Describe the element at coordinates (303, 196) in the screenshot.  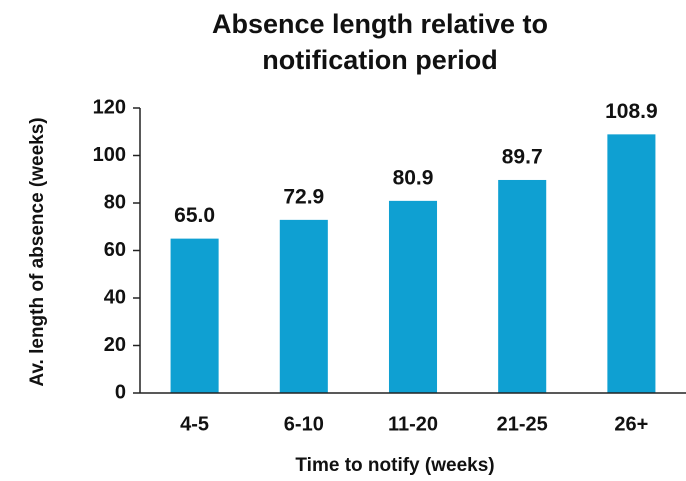
I see `data-label: 72.9` at that location.